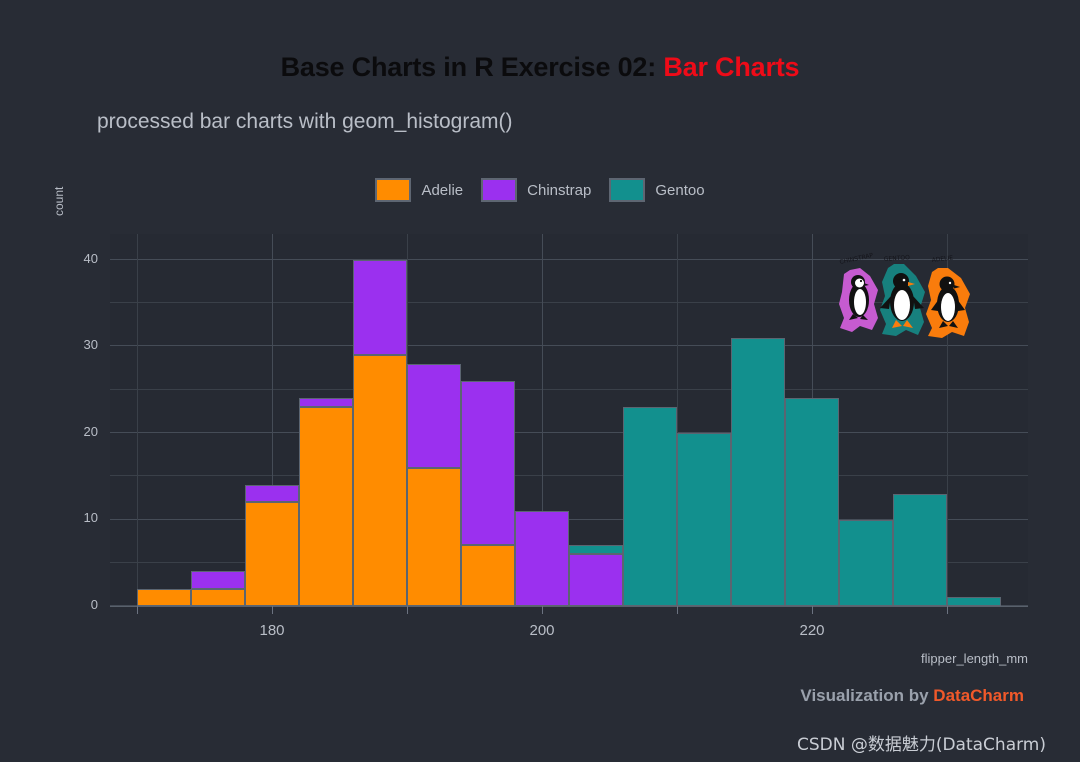  Describe the element at coordinates (904, 295) in the screenshot. I see `three-penguins-logo-icon: CHINSTRAP GENTOO ADELIE` at that location.